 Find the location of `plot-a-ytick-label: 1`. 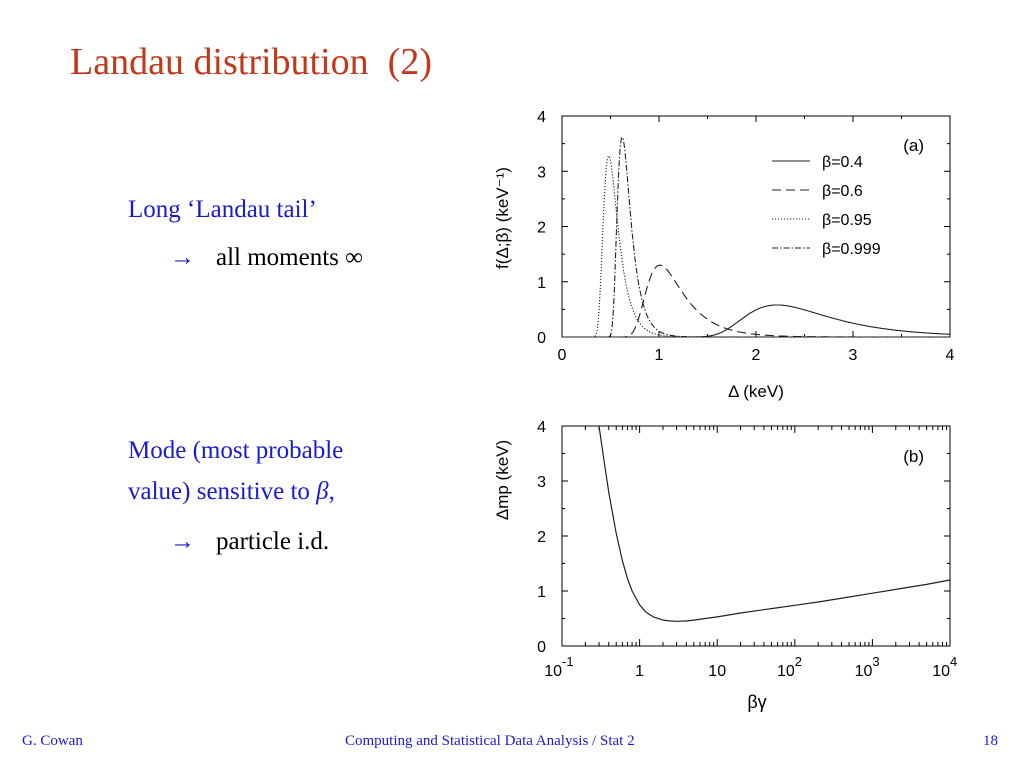

plot-a-ytick-label: 1 is located at coordinates (541, 283).